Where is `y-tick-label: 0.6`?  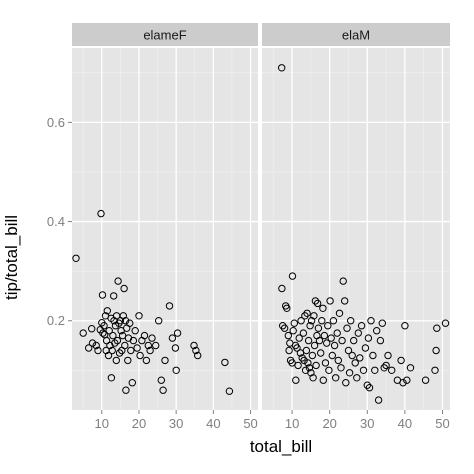 y-tick-label: 0.6 is located at coordinates (56, 122).